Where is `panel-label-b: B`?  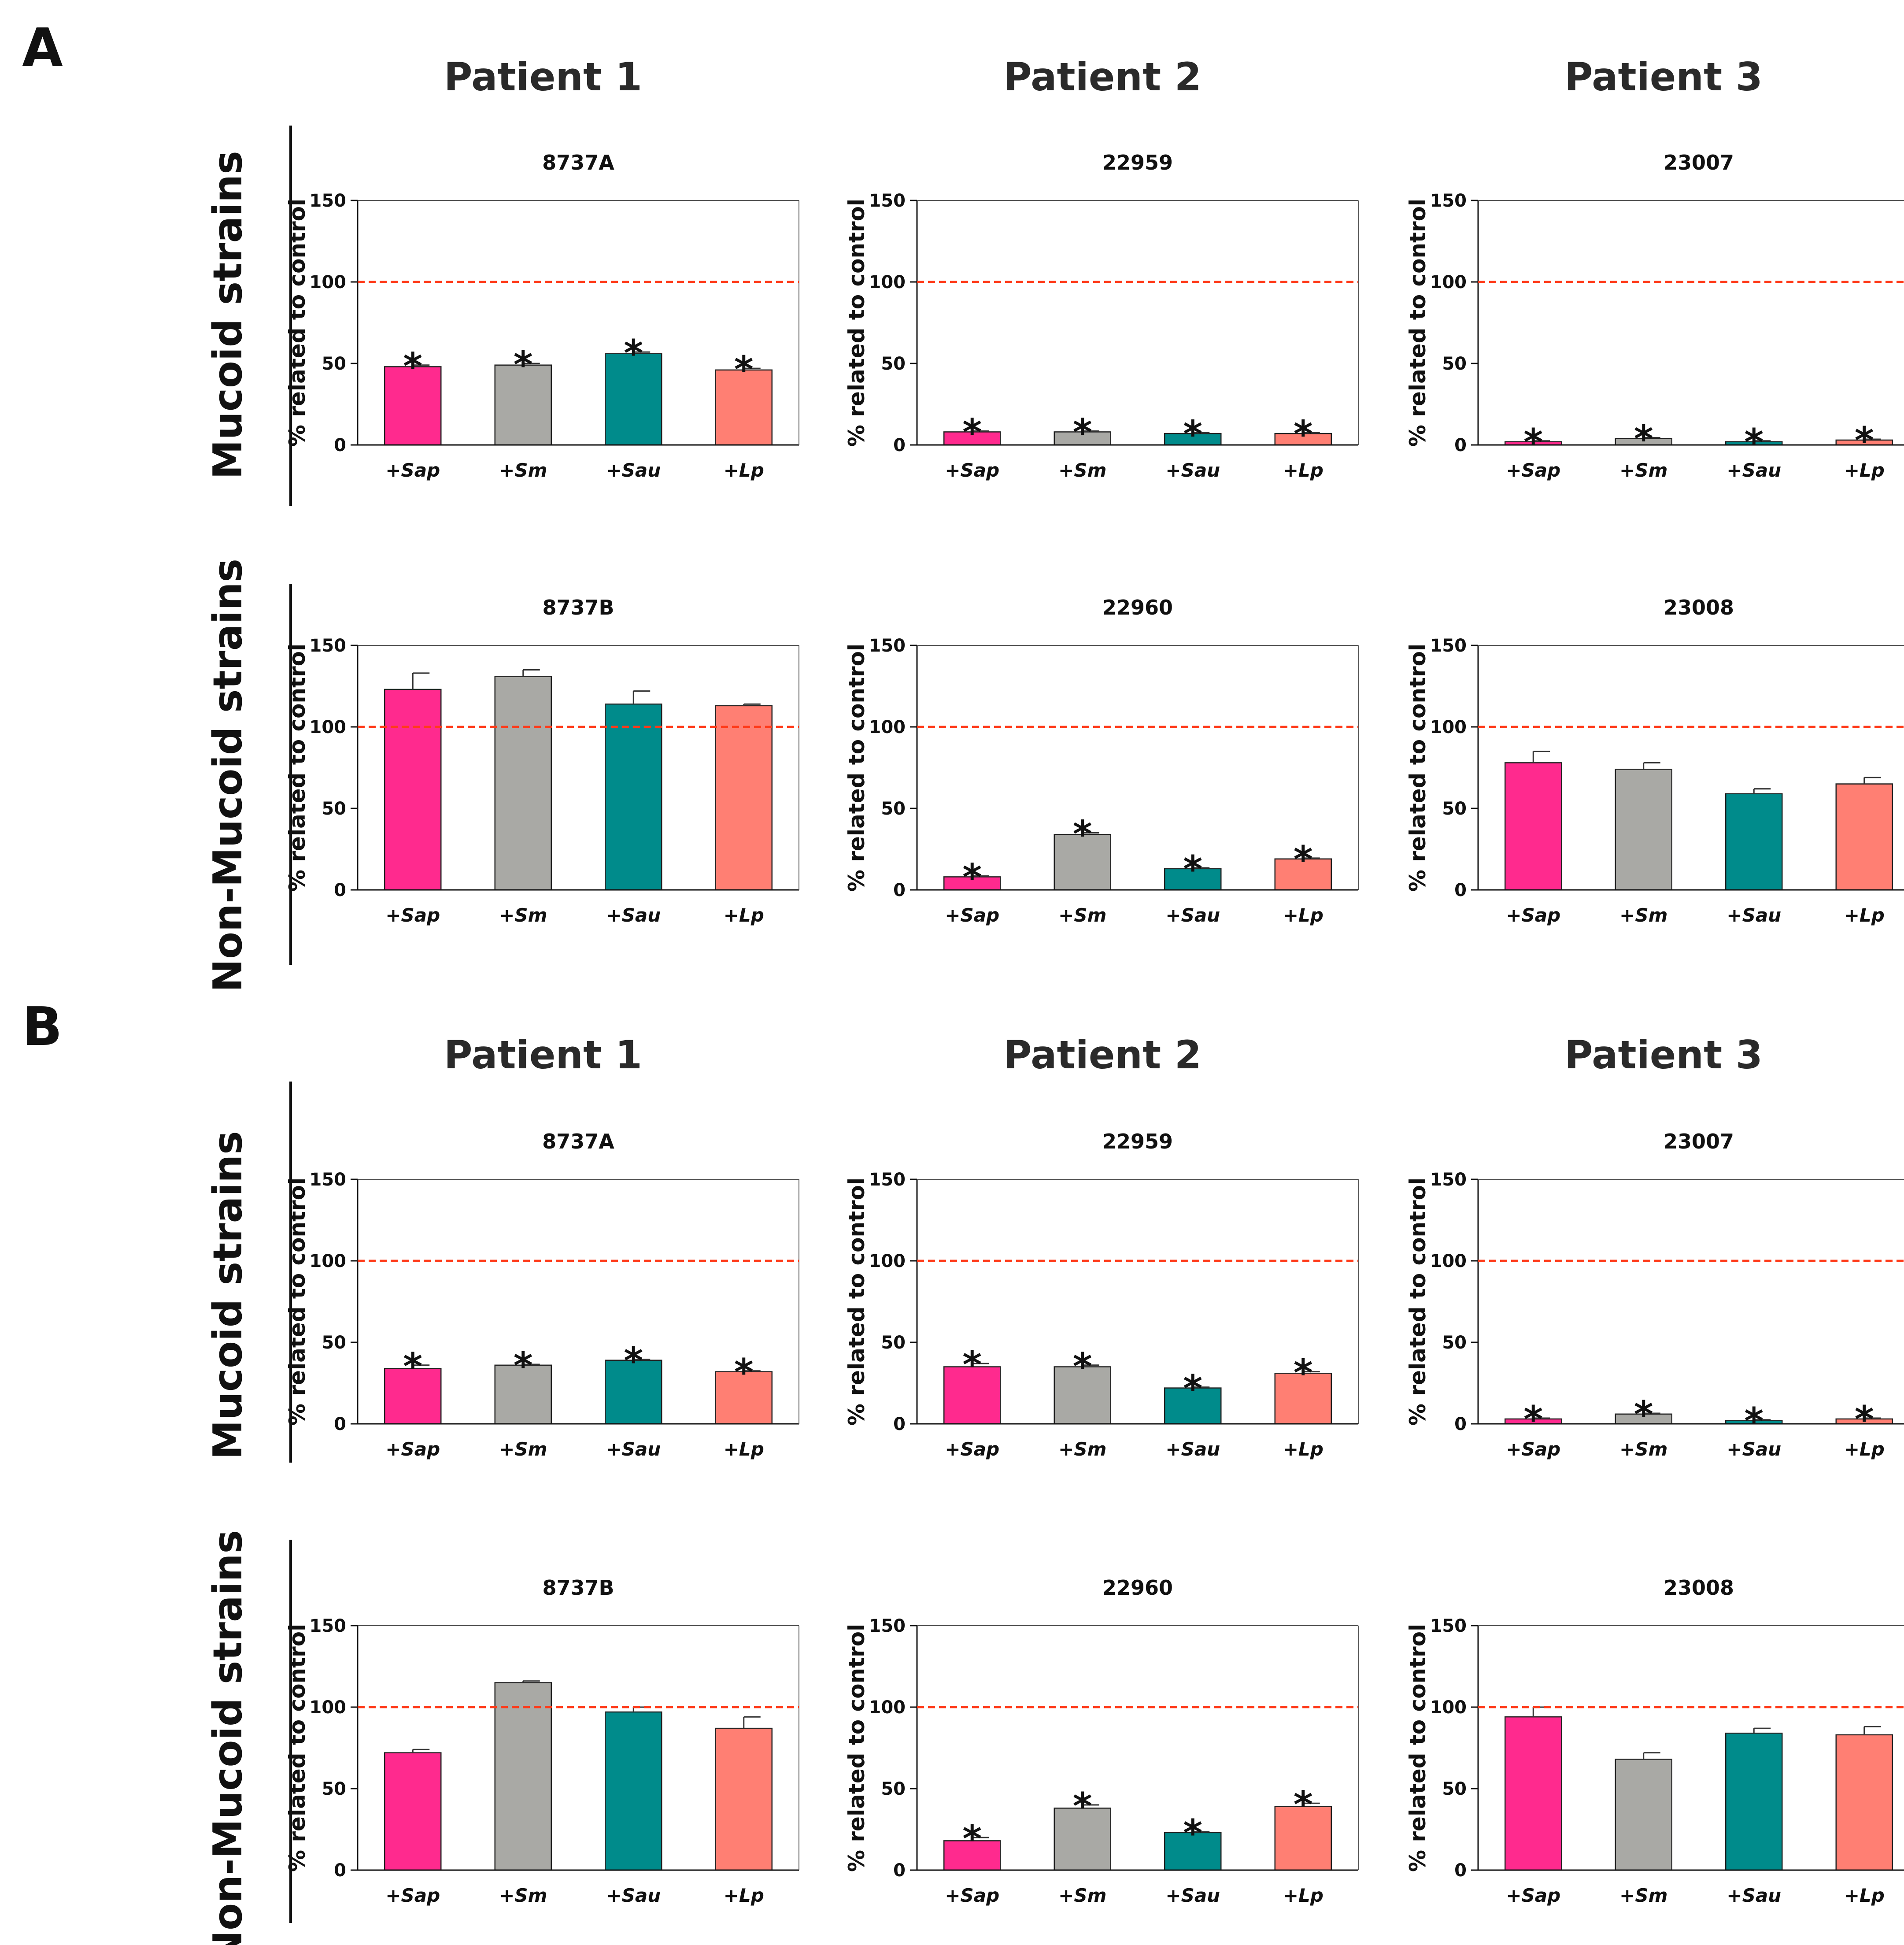 panel-label-b: B is located at coordinates (42, 1027).